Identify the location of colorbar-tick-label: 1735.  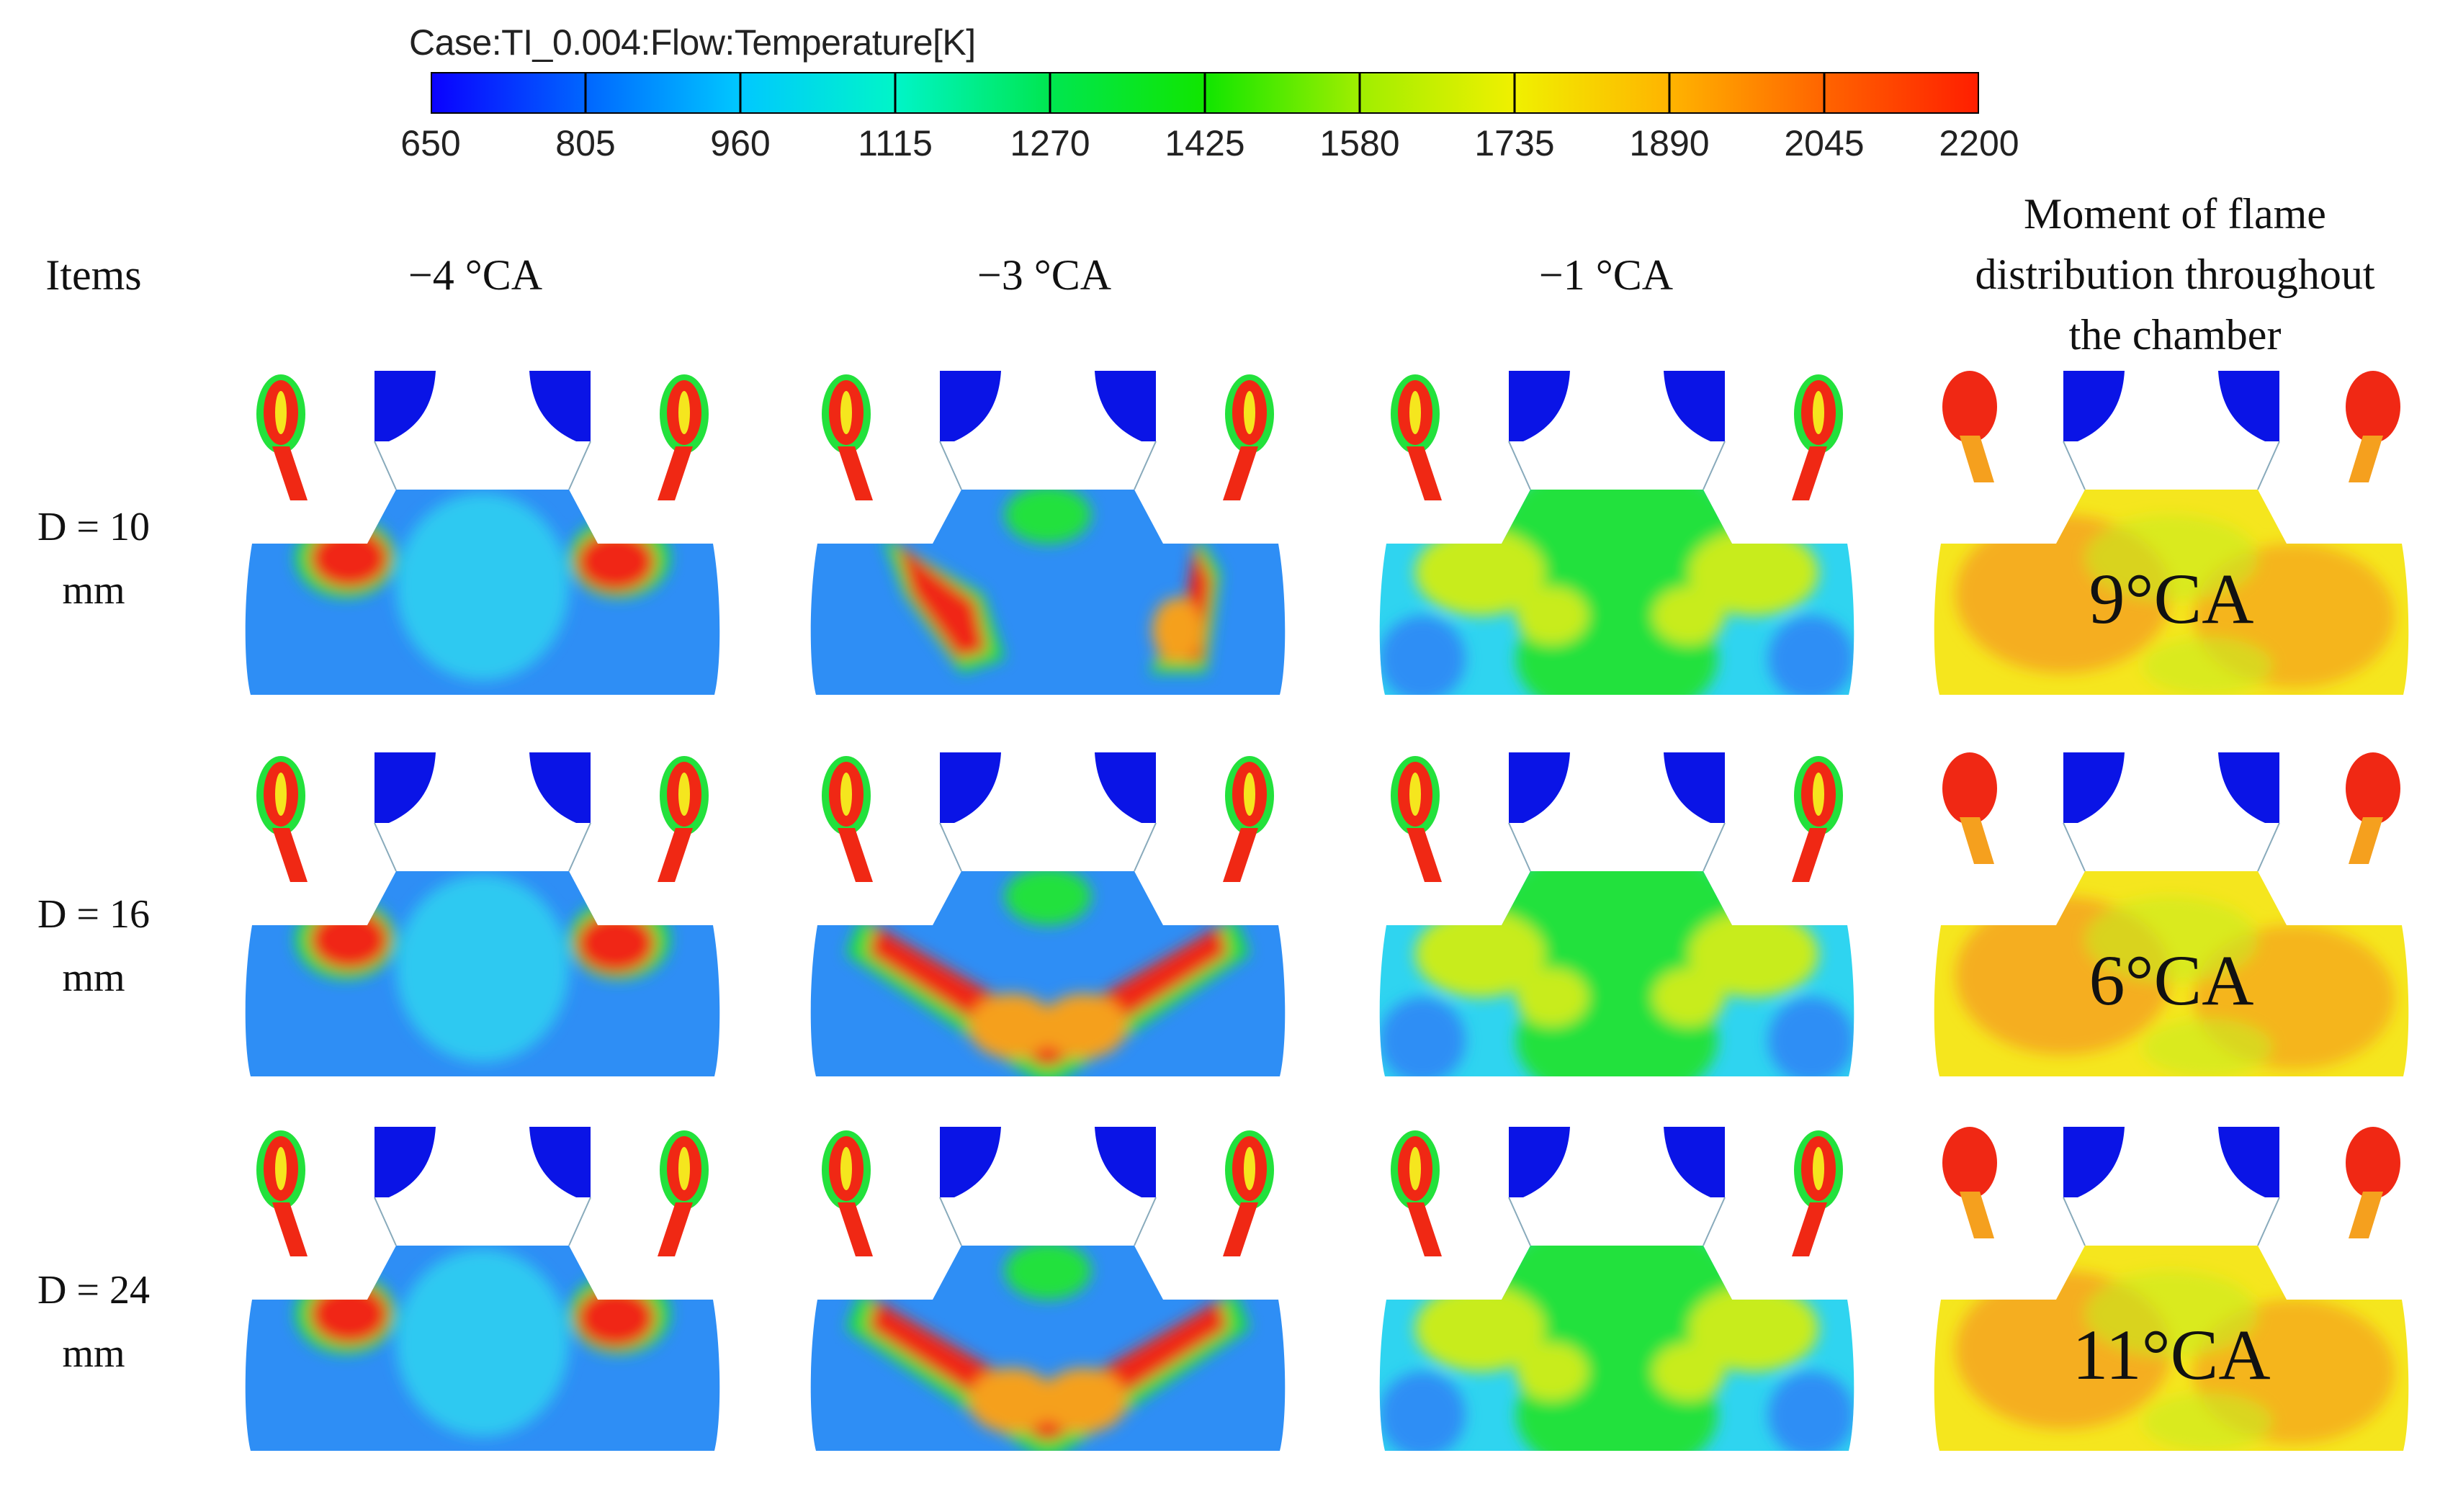
(1514, 143).